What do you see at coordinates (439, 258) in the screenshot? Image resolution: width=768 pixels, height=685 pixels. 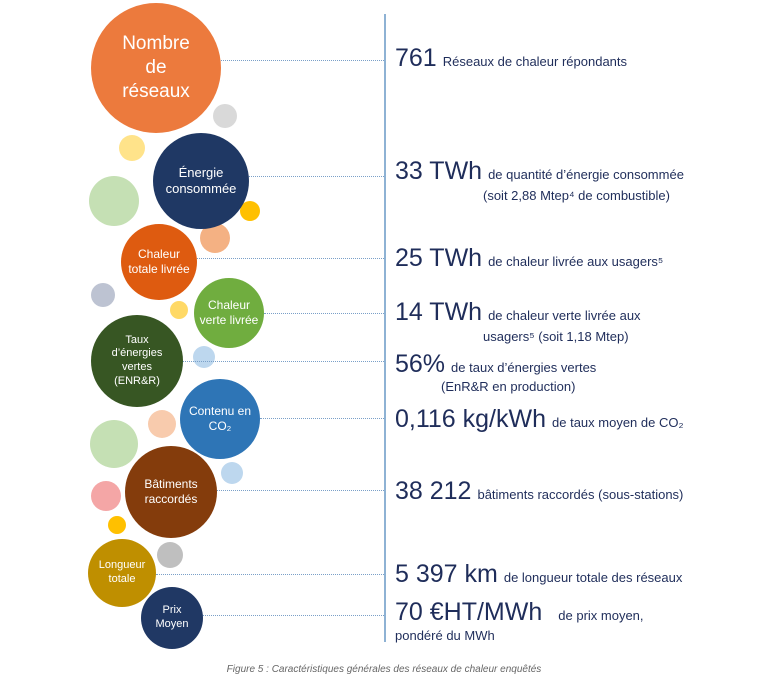 I see `stat-value: 25 TWh` at bounding box center [439, 258].